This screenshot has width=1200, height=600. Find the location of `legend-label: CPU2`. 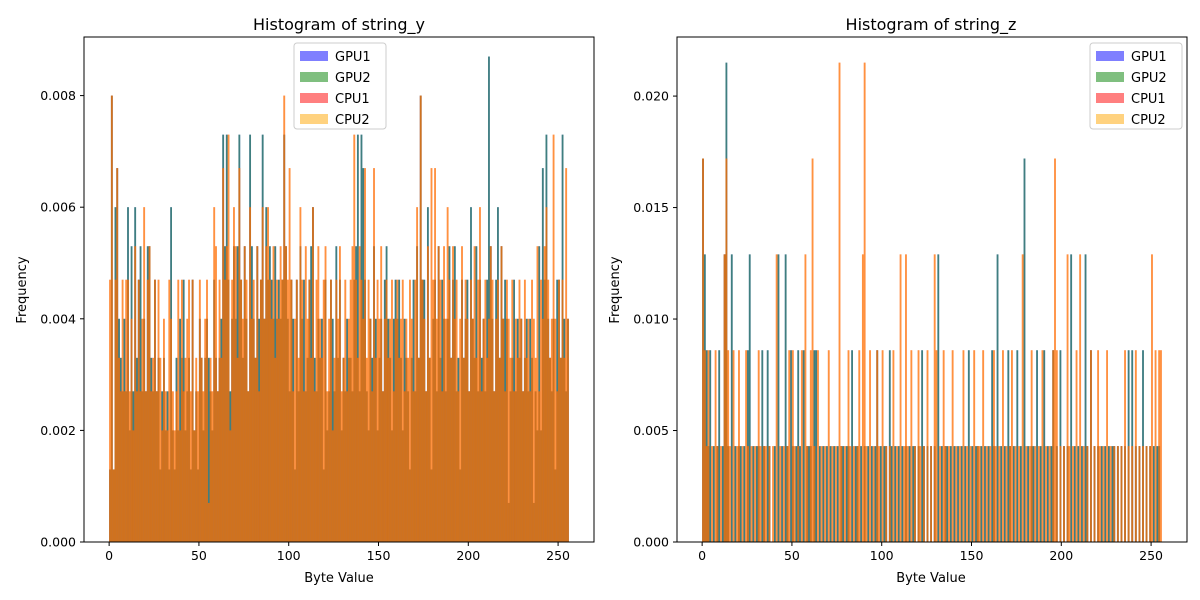

legend-label: CPU2 is located at coordinates (352, 120).